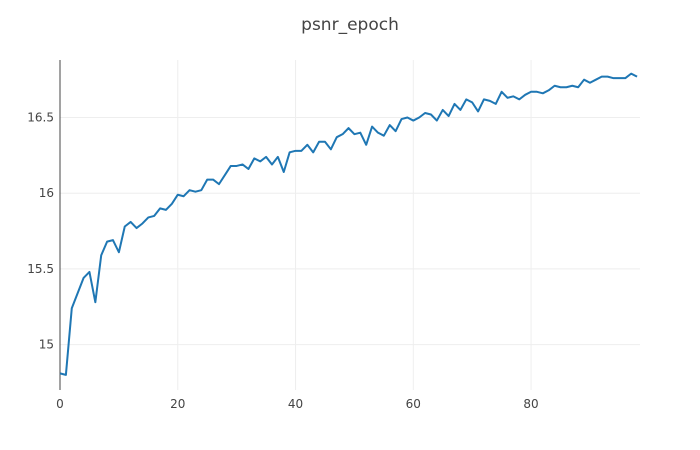 This screenshot has height=450, width=700. Describe the element at coordinates (46, 193) in the screenshot. I see `y-tick-label: 16` at that location.